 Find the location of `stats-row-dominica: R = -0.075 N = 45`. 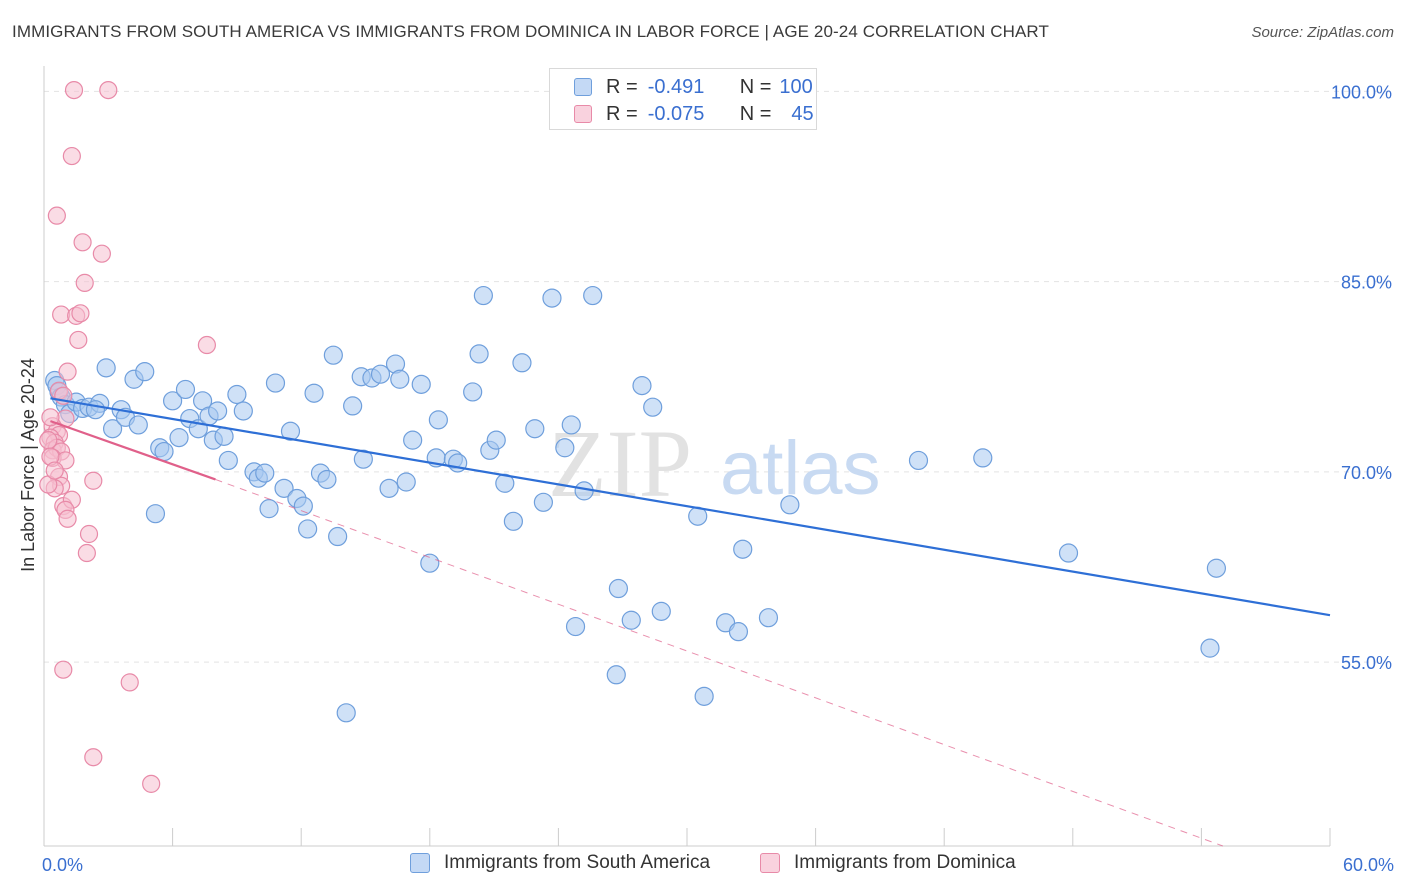

stats-row-dominica: R = -0.075 N = 45 is located at coordinates (694, 114).